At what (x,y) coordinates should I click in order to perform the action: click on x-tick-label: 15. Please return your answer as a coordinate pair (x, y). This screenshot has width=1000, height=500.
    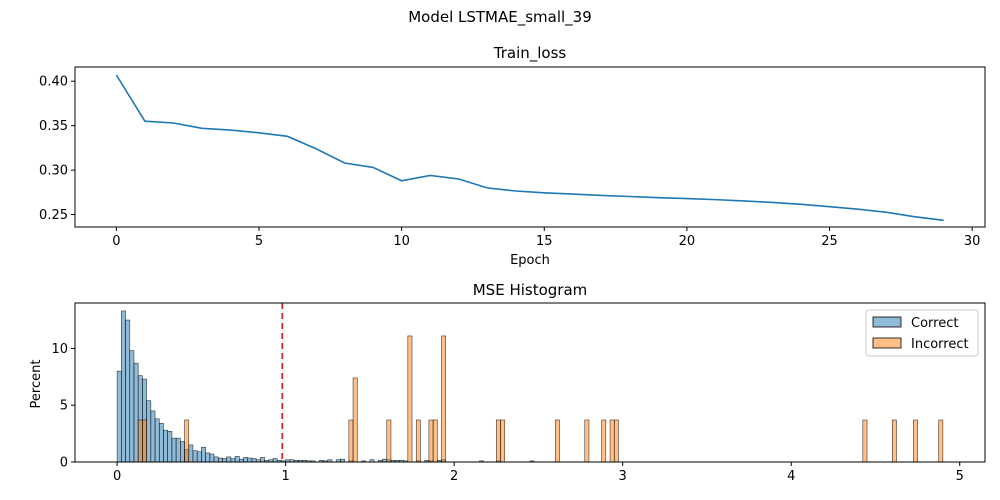
    Looking at the image, I should click on (544, 241).